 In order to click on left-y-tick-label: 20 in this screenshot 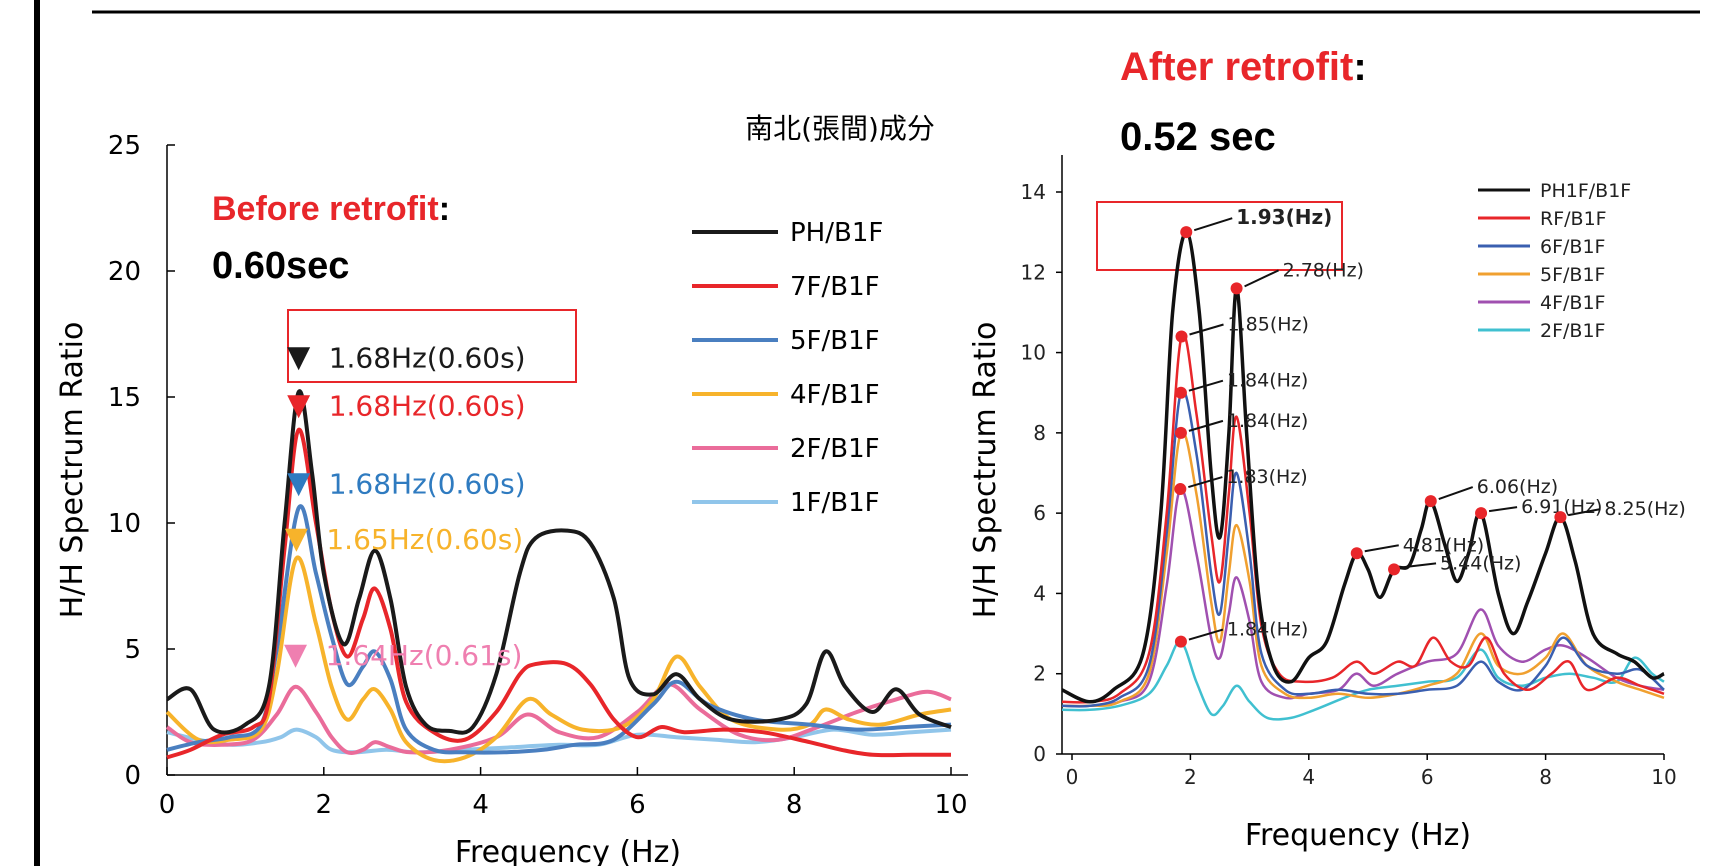, I will do `click(124, 272)`.